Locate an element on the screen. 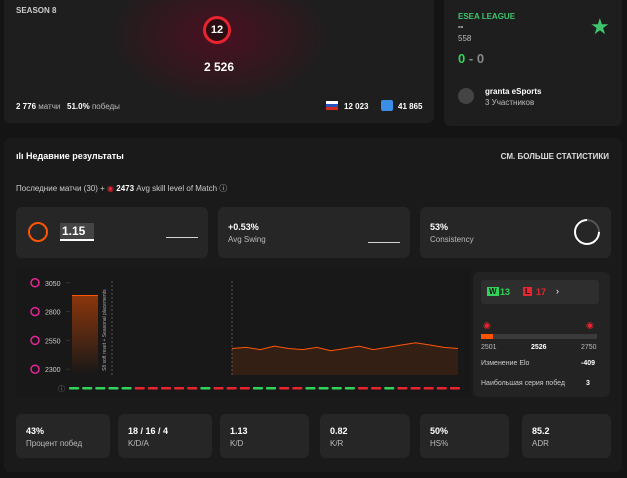 The height and width of the screenshot is (478, 627). team: granta eSports is located at coordinates (513, 91).